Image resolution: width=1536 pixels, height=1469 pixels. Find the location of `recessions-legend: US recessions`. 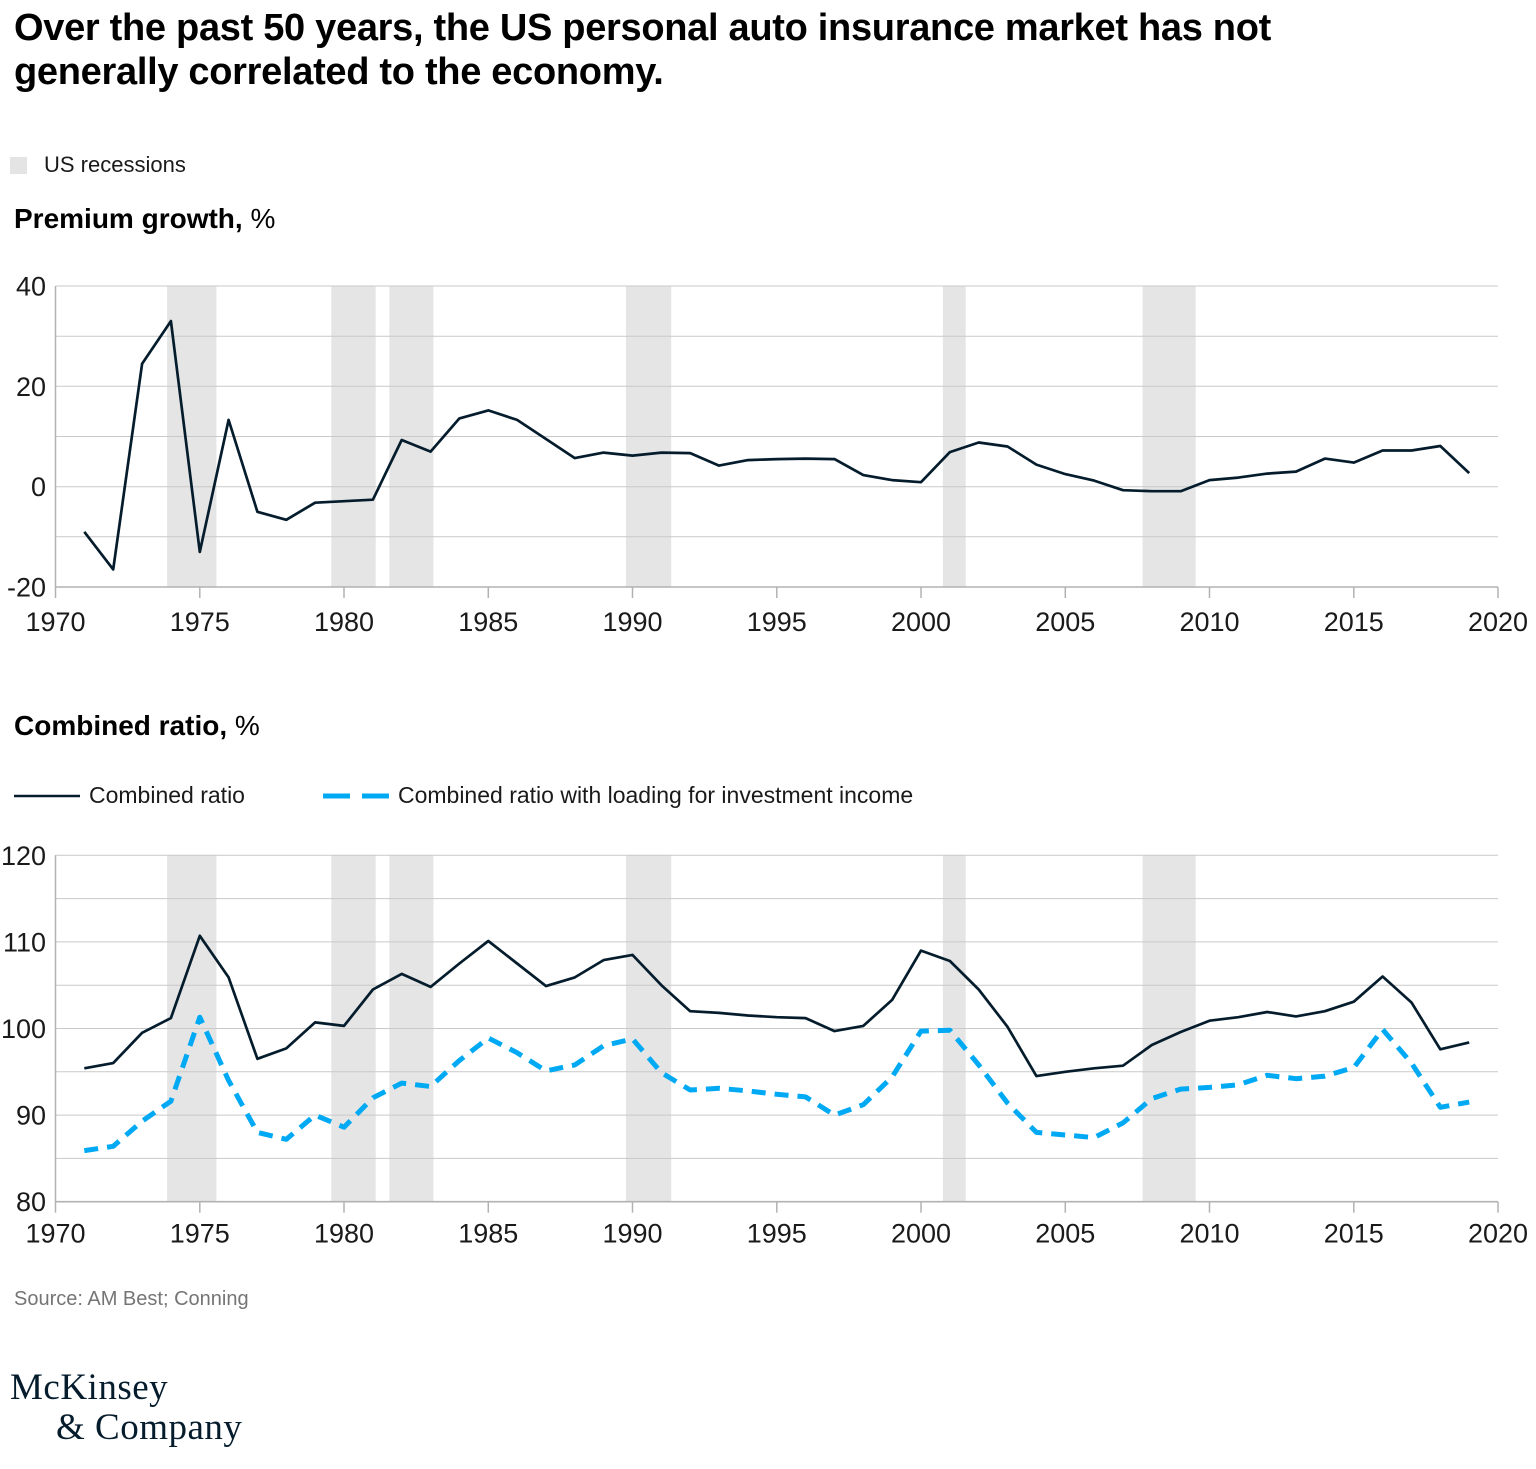

recessions-legend: US recessions is located at coordinates (98, 165).